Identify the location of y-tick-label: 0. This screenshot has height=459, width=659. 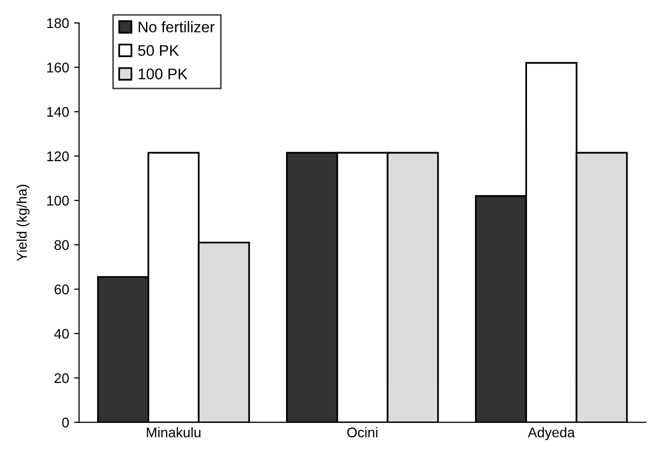
(65, 423).